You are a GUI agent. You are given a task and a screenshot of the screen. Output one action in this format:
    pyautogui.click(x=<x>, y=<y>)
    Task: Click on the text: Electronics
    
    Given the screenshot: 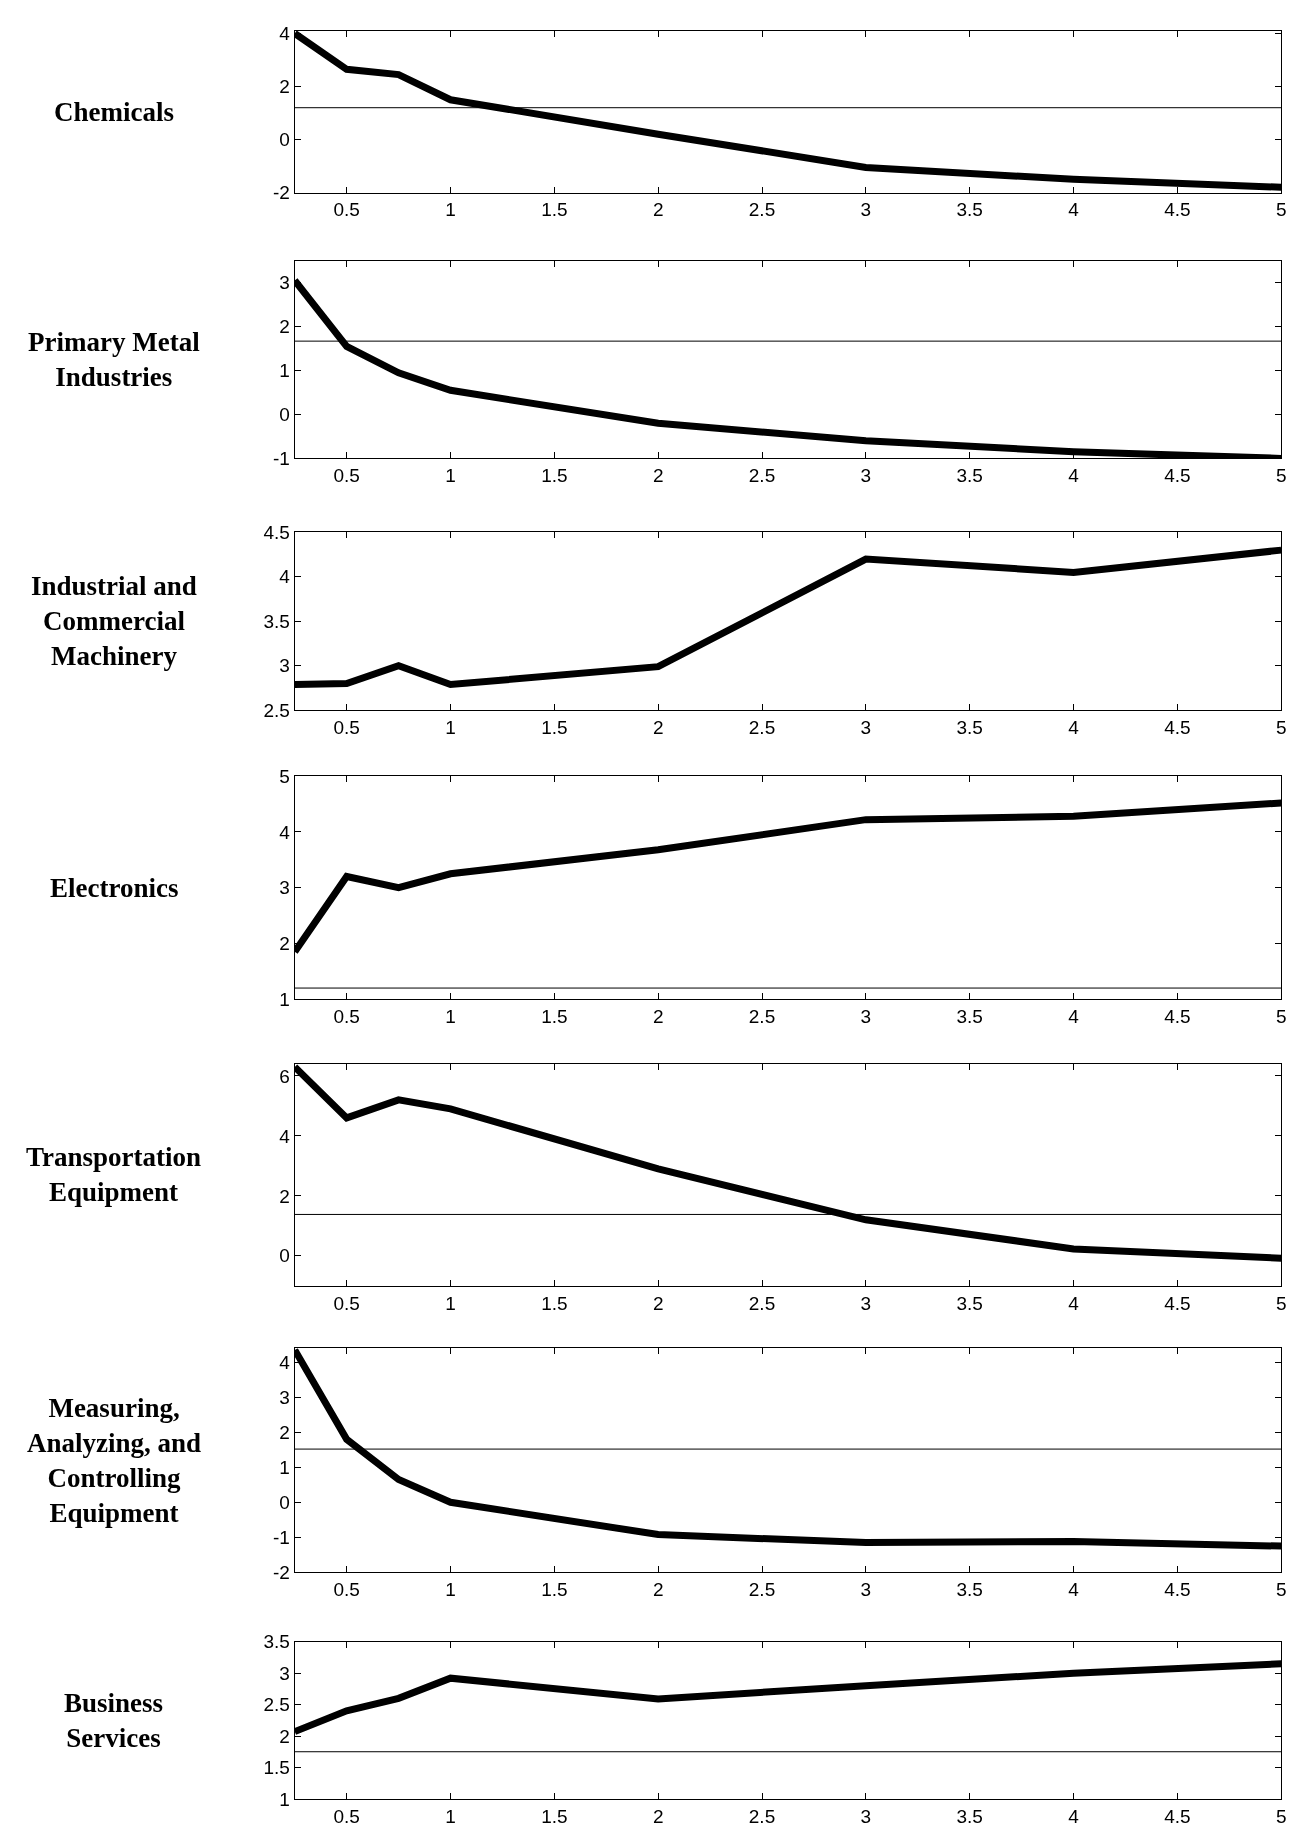 What is the action you would take?
    pyautogui.click(x=114, y=888)
    